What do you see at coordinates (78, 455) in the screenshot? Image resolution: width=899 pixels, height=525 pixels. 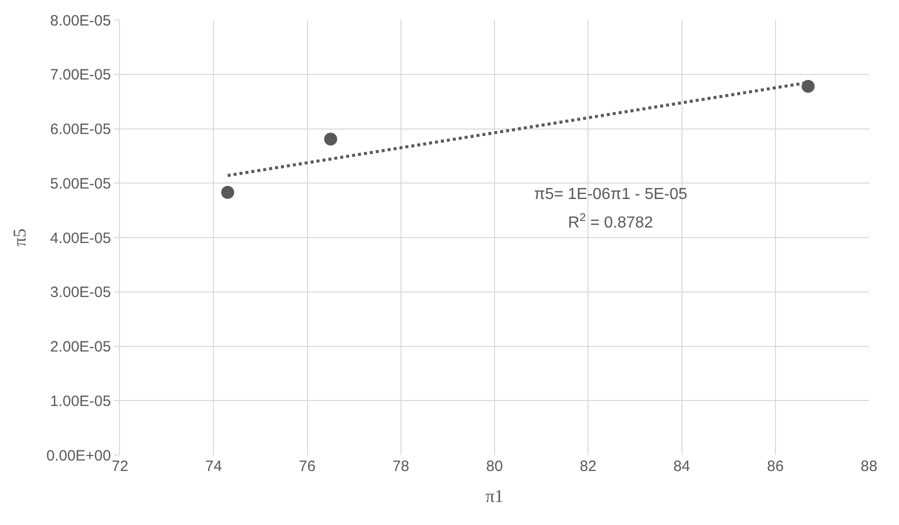 I see `y-tick-label: 0.00E+00` at bounding box center [78, 455].